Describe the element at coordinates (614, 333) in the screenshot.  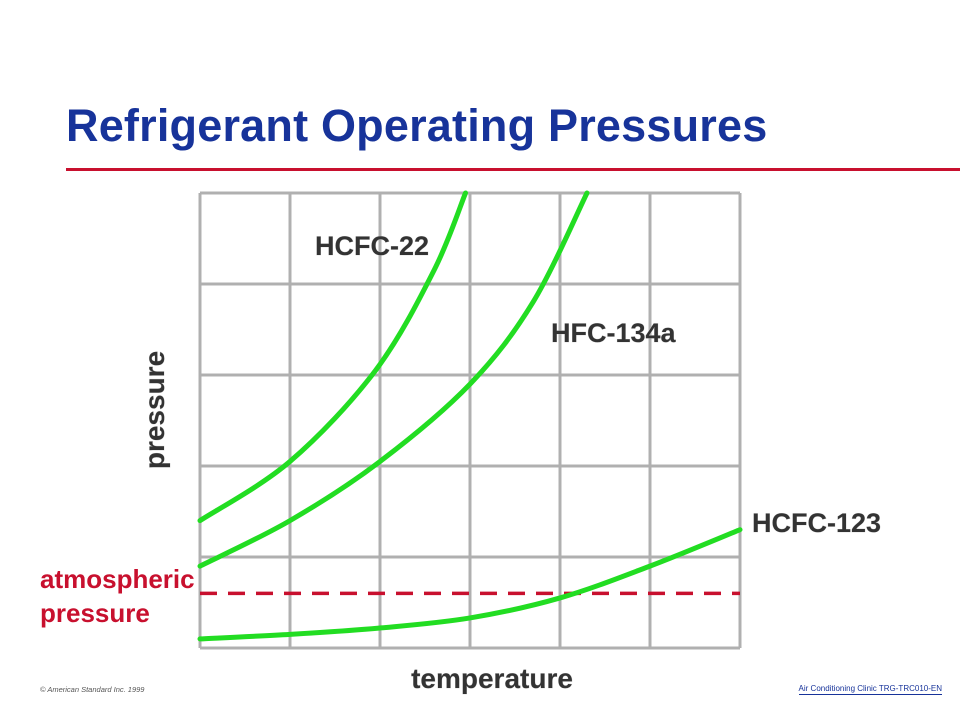
I see `series-label-hfc-134a: HFC-134a` at that location.